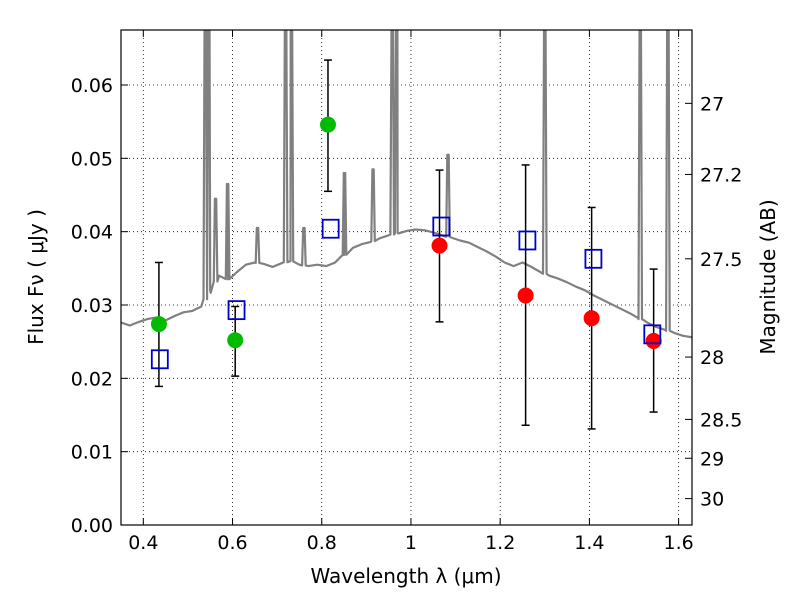 This screenshot has width=800, height=600. Describe the element at coordinates (712, 358) in the screenshot. I see `right-tick-label: 28` at that location.